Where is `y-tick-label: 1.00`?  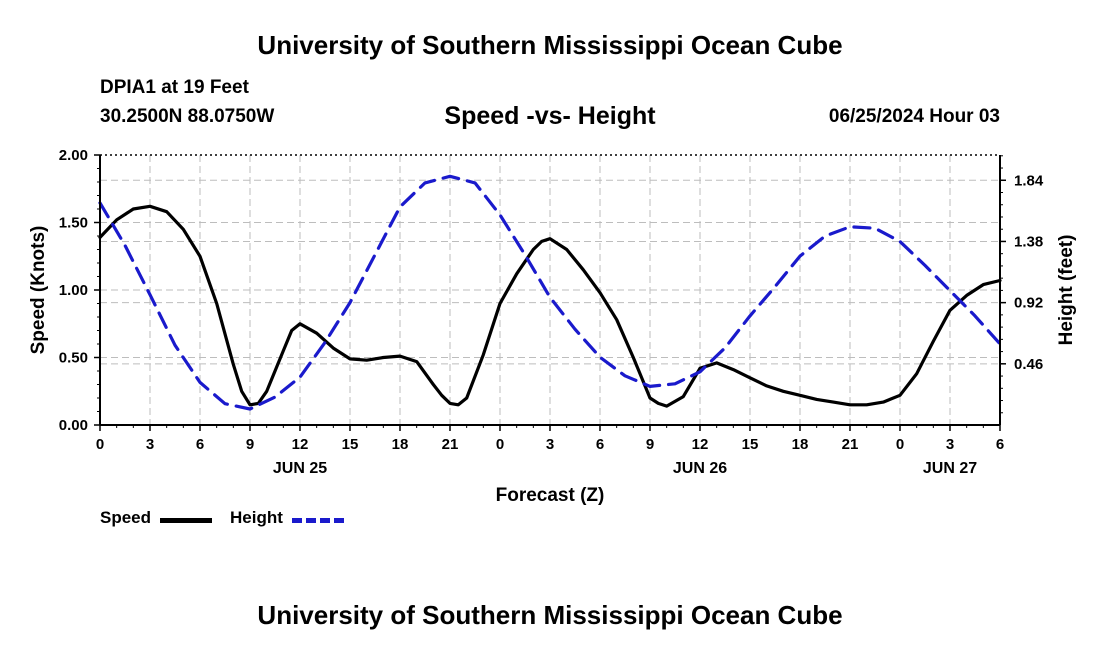
y-tick-label: 1.00 is located at coordinates (73, 290).